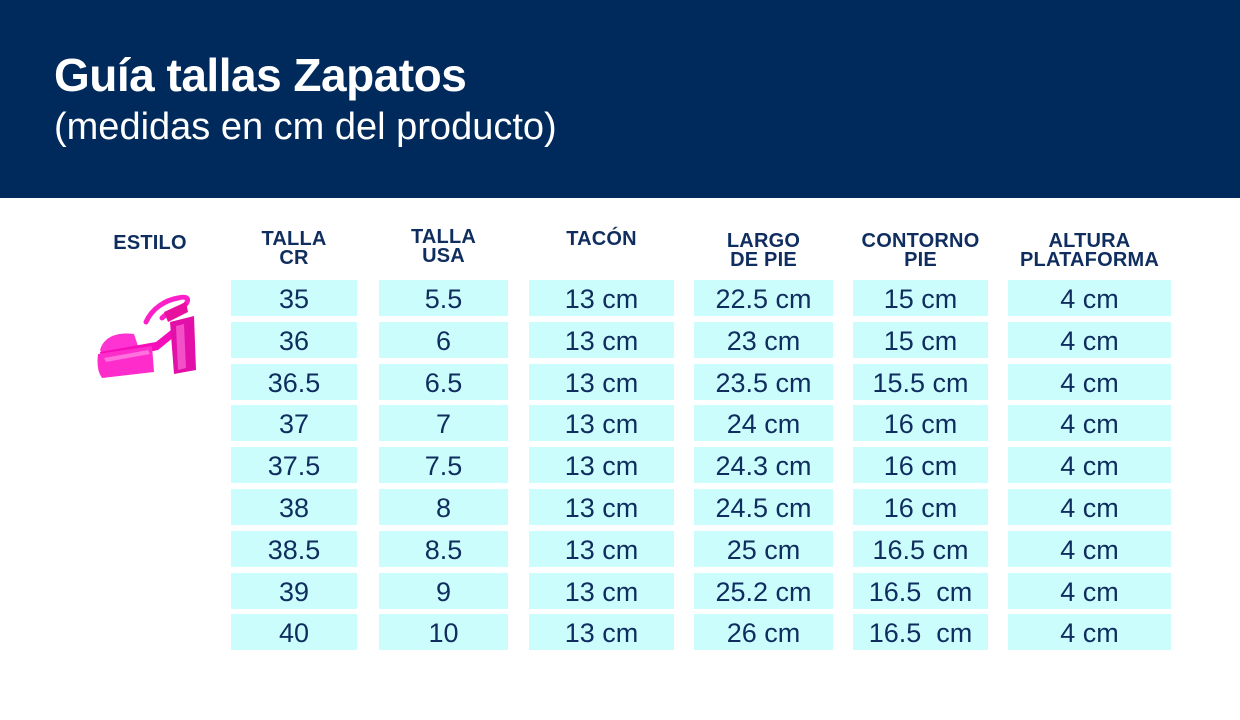 This screenshot has width=1240, height=720. What do you see at coordinates (294, 423) in the screenshot?
I see `cell-talla-cr: 37` at bounding box center [294, 423].